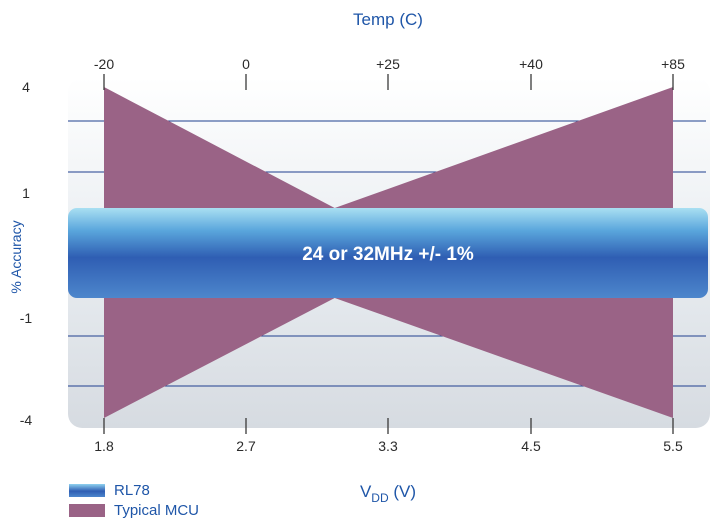  I want to click on top-tick-label: +25, so click(388, 64).